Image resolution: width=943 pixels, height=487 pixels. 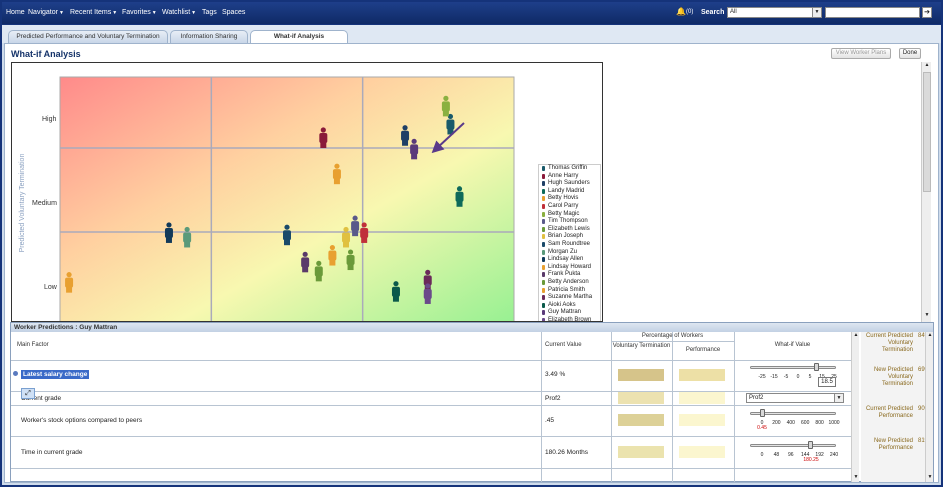 What do you see at coordinates (805, 455) in the screenshot?
I see `slider-tick-label: 144` at bounding box center [805, 455].